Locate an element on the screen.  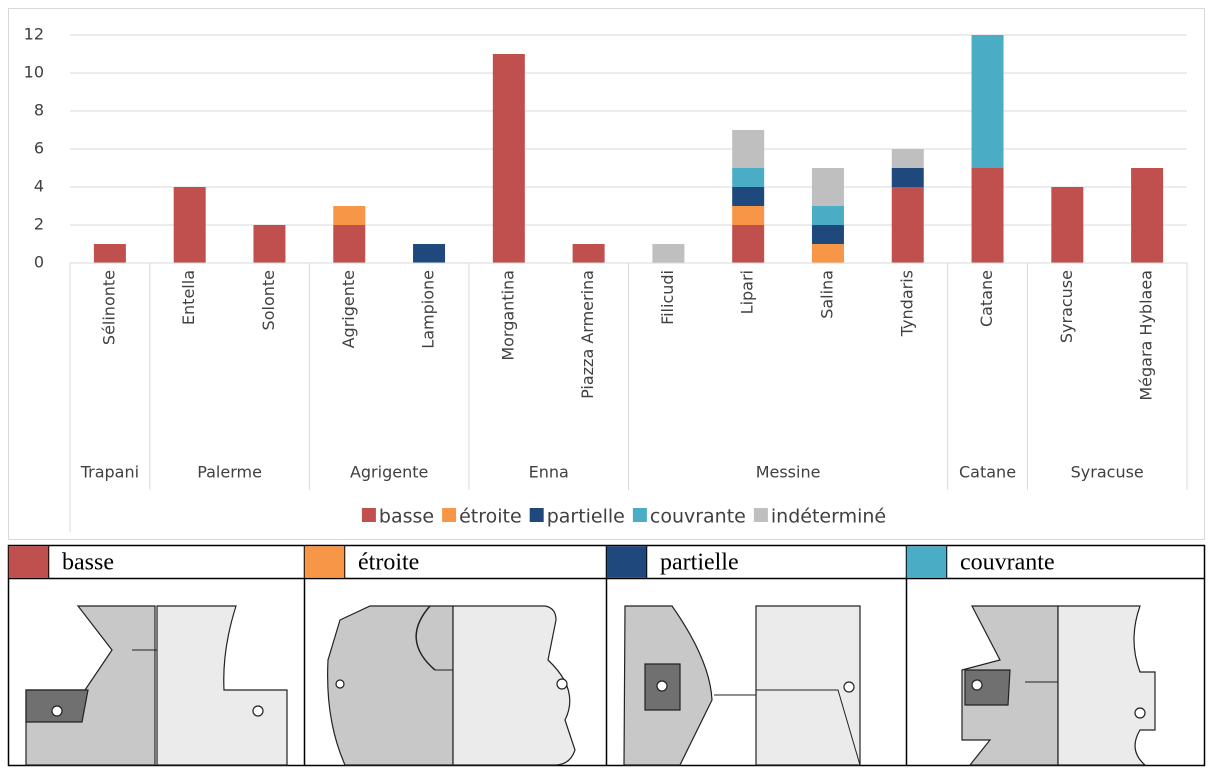
legend-table-label: étroite is located at coordinates (388, 563).